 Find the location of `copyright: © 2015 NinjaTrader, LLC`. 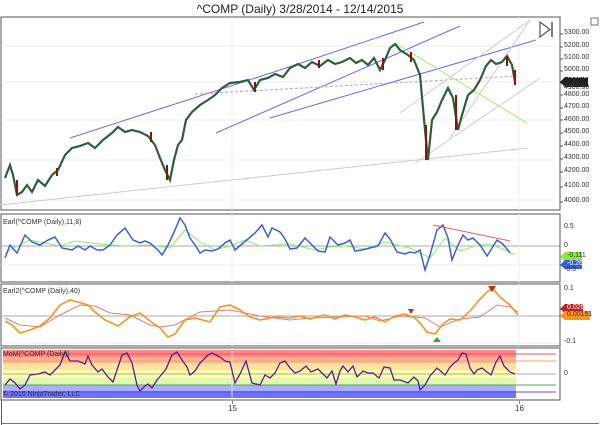

copyright: © 2015 NinjaTrader, LLC is located at coordinates (42, 394).